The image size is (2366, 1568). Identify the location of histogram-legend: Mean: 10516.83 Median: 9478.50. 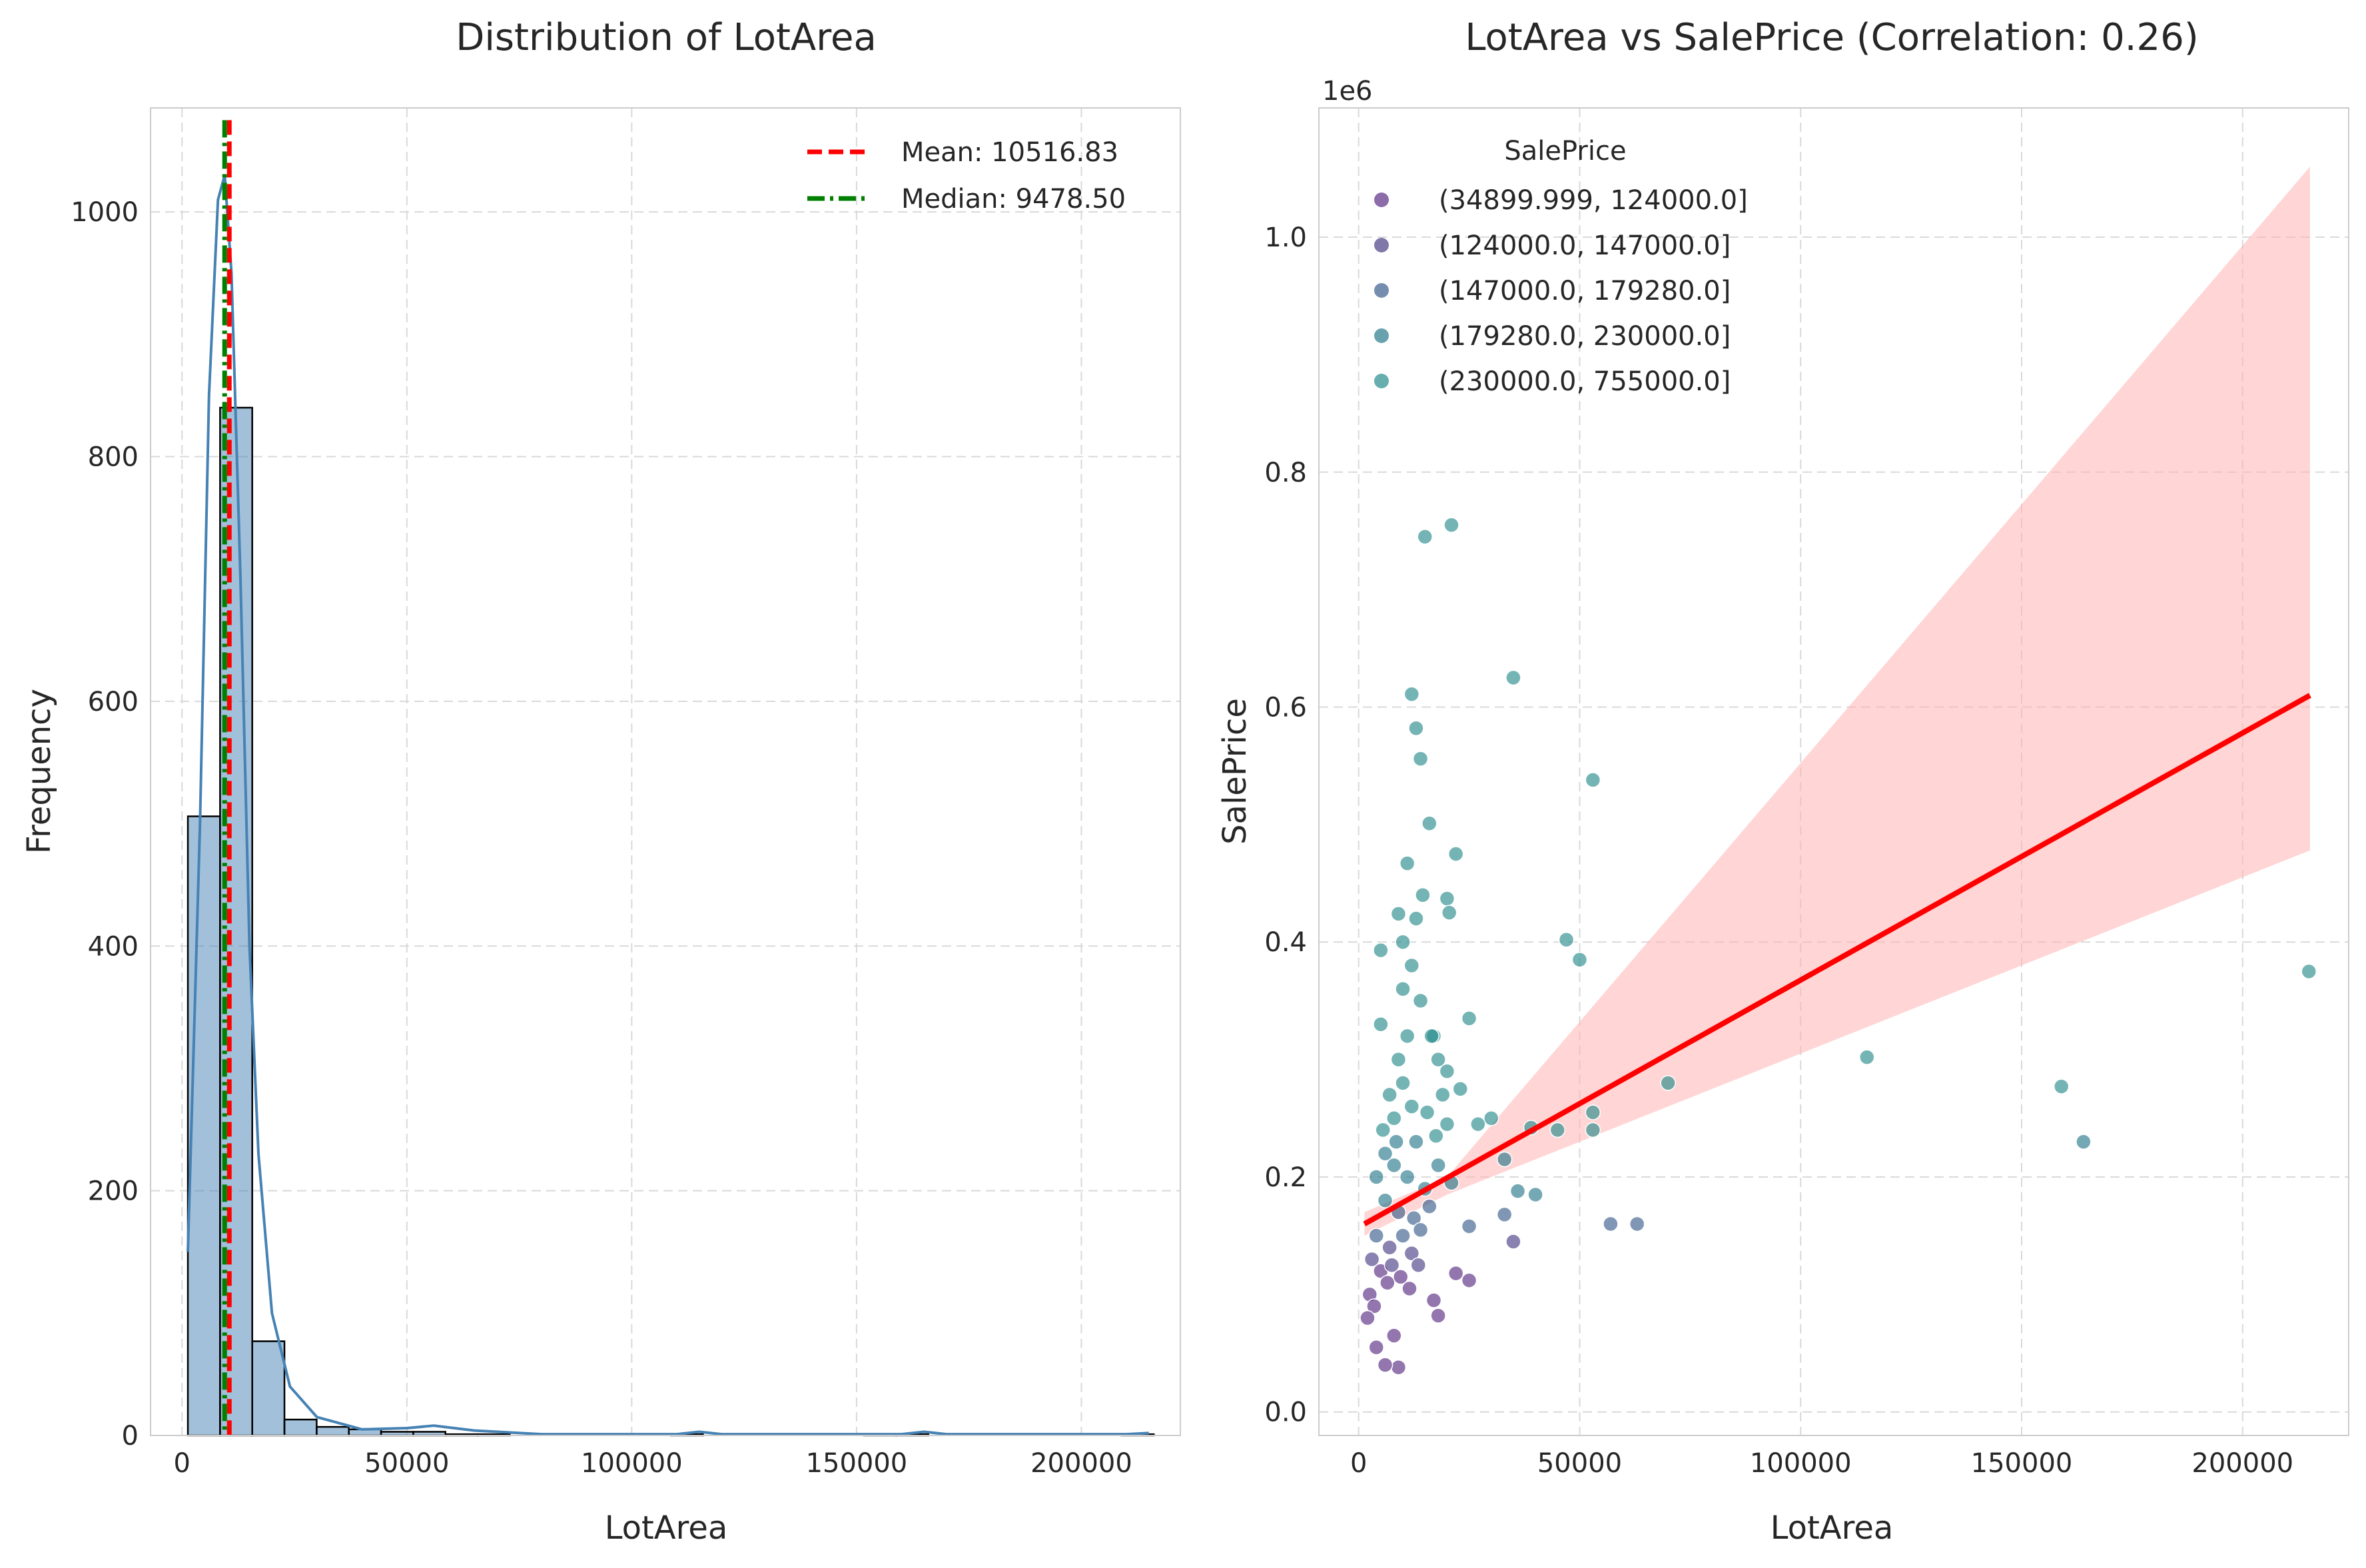
(966, 175).